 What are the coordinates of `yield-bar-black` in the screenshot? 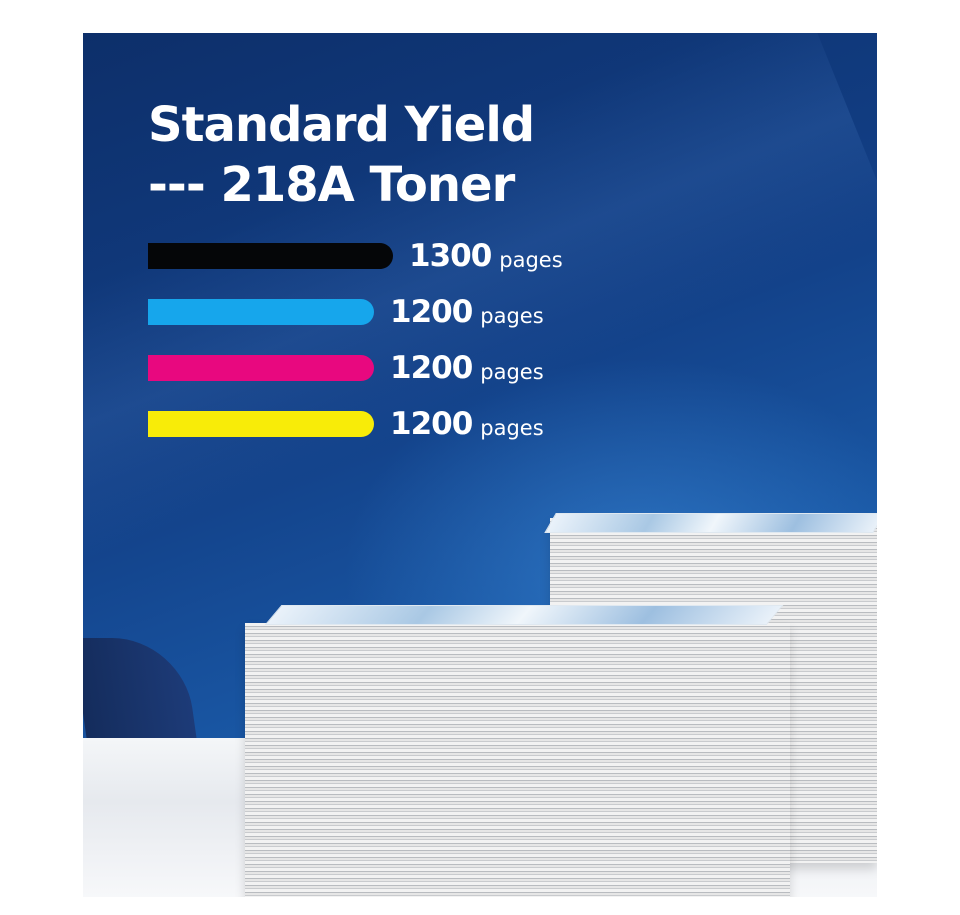 It's located at (270, 256).